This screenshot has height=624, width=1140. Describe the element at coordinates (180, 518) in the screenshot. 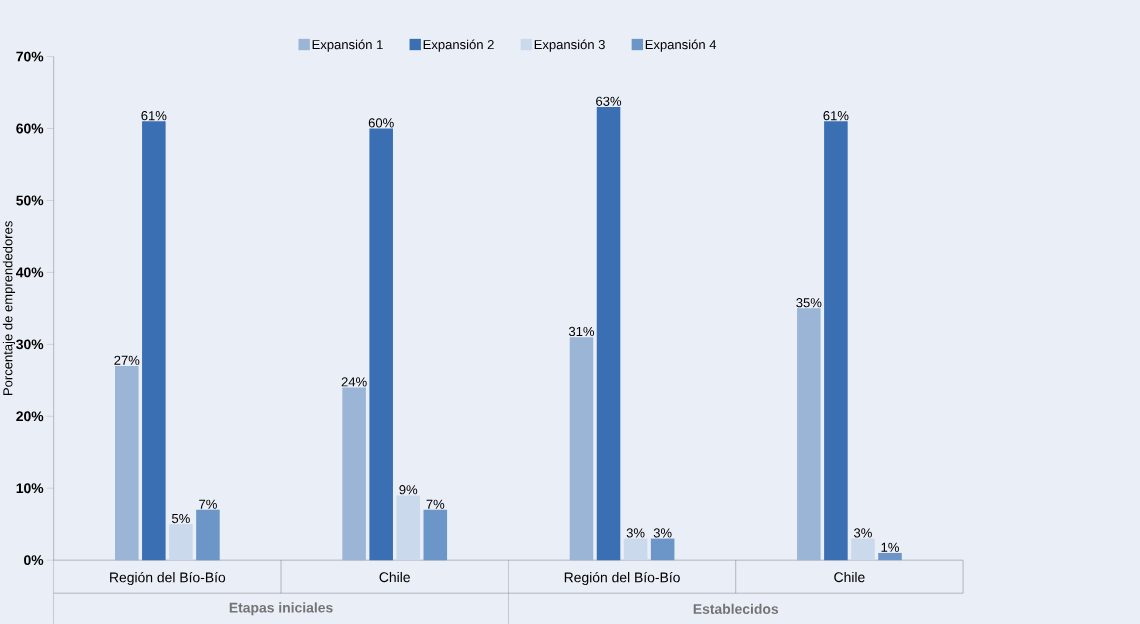

I see `data-label: 5%` at that location.